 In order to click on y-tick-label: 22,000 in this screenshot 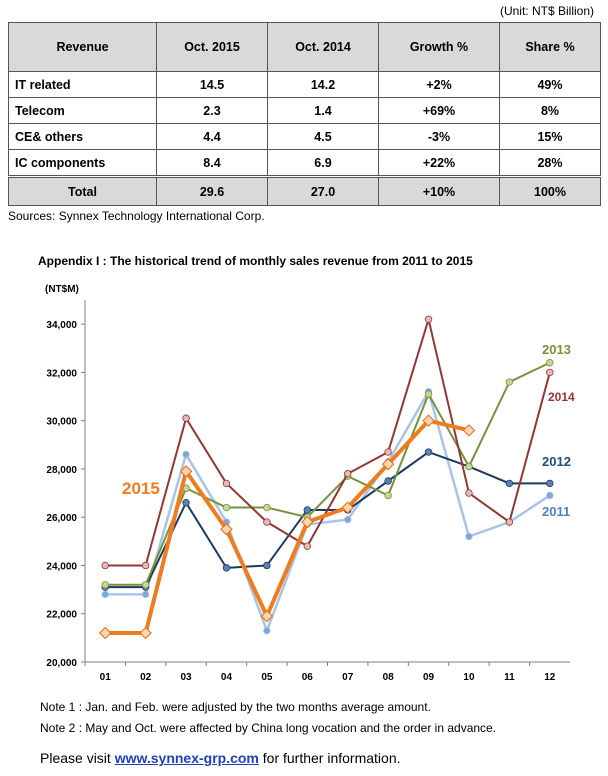, I will do `click(61, 615)`.